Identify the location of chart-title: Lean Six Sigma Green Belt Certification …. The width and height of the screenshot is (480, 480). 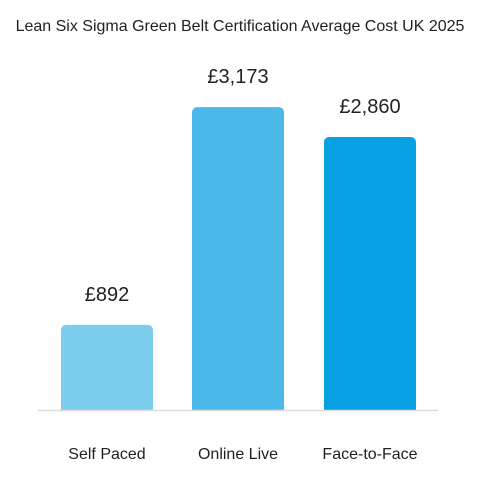
(240, 26).